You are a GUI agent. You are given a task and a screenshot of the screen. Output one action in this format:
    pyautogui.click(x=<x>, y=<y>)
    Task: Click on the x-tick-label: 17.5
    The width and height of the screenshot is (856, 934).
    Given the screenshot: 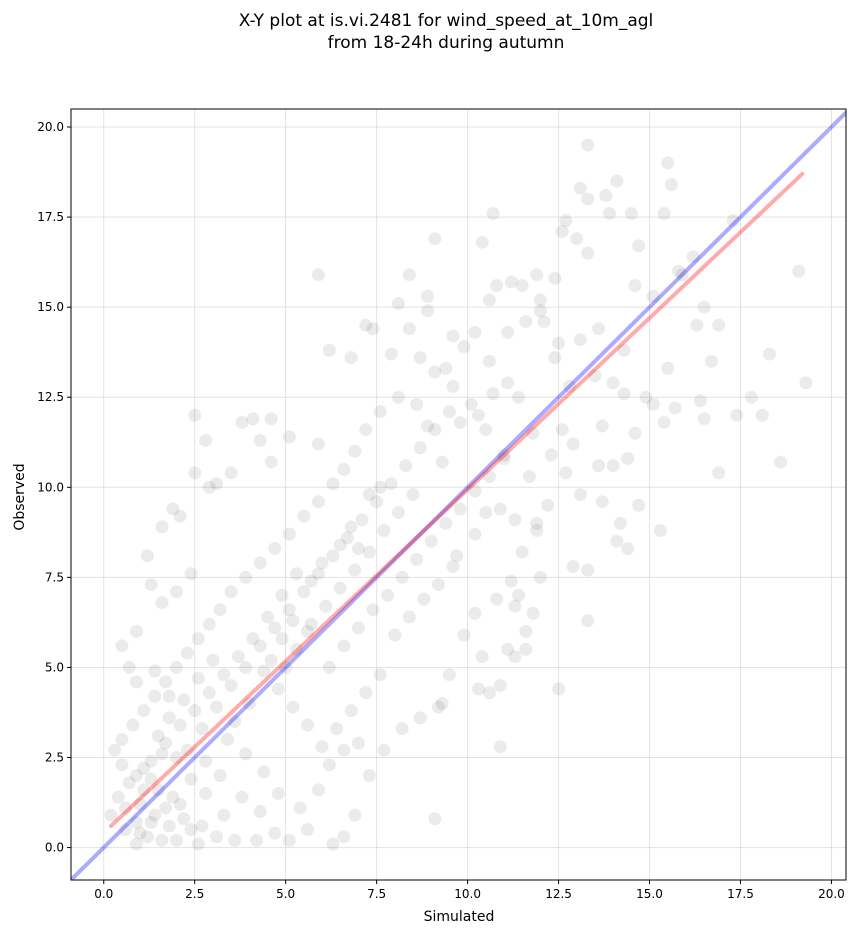 What is the action you would take?
    pyautogui.click(x=740, y=894)
    